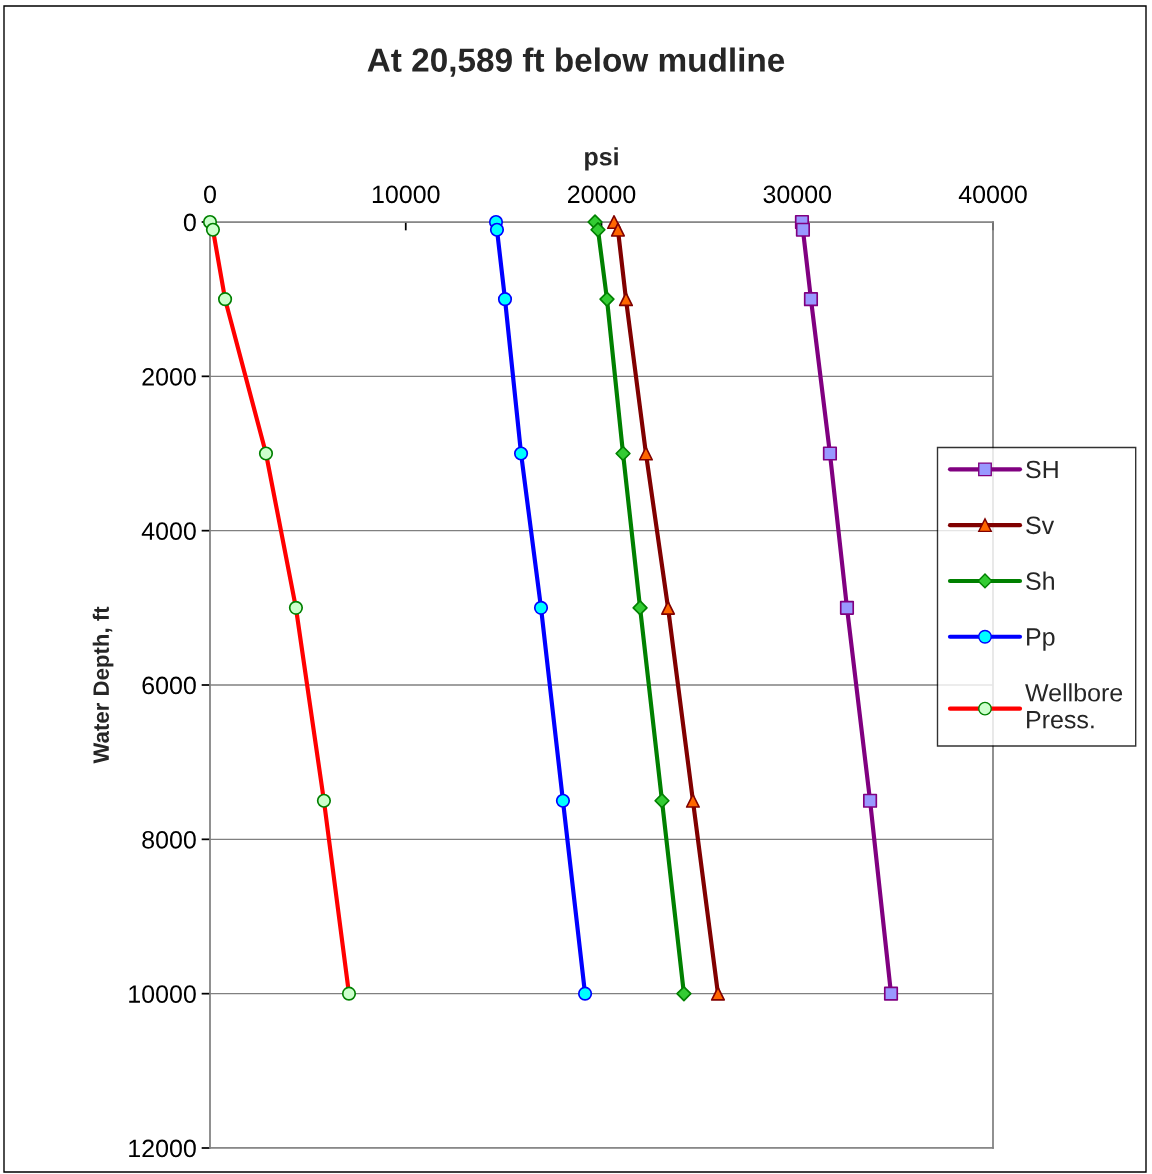 This screenshot has width=1152, height=1174. Describe the element at coordinates (992, 194) in the screenshot. I see `x-tick-label: 40000` at that location.